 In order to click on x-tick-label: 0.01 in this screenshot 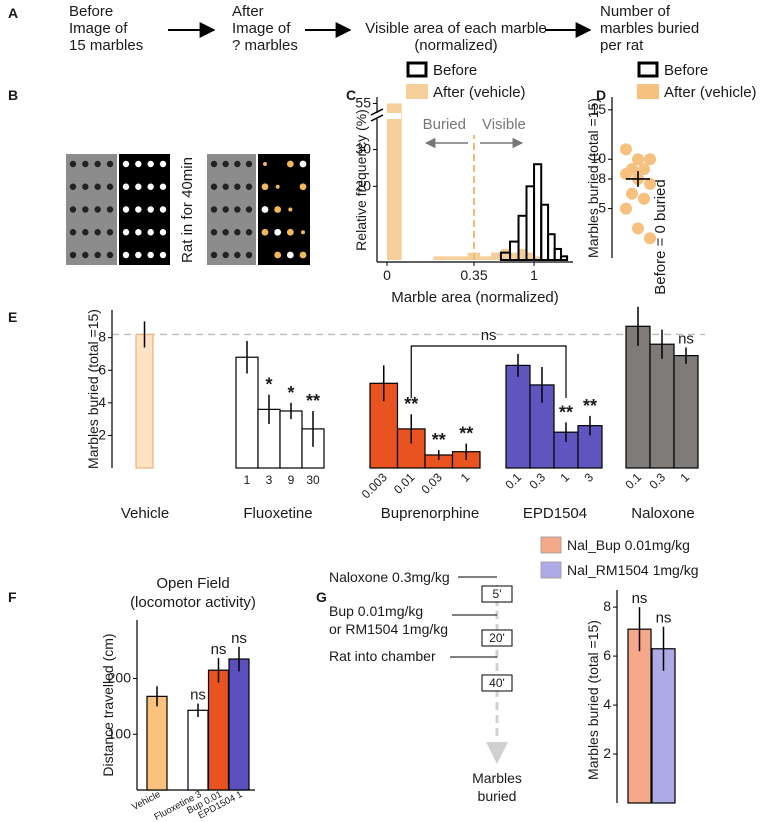, I will do `click(404, 483)`.